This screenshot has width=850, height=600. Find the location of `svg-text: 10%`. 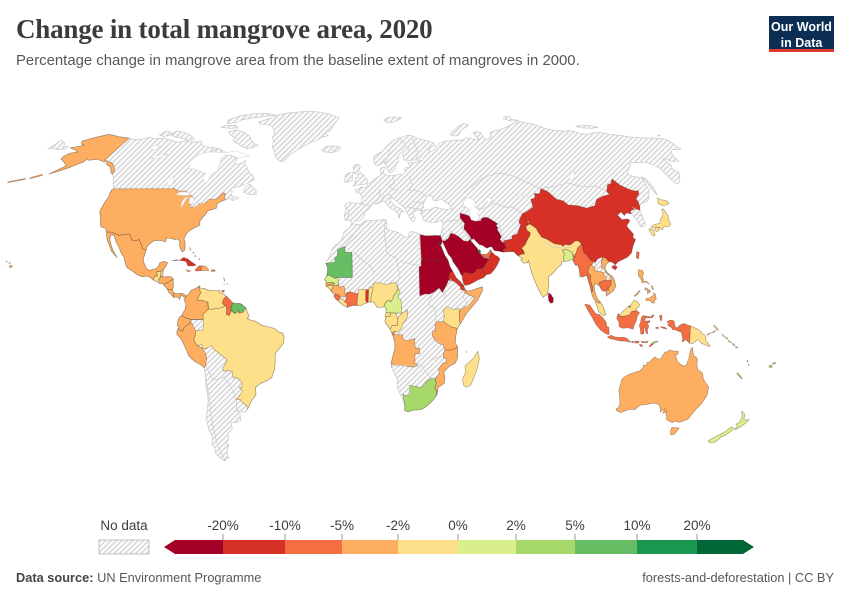

svg-text: 10% is located at coordinates (636, 525).